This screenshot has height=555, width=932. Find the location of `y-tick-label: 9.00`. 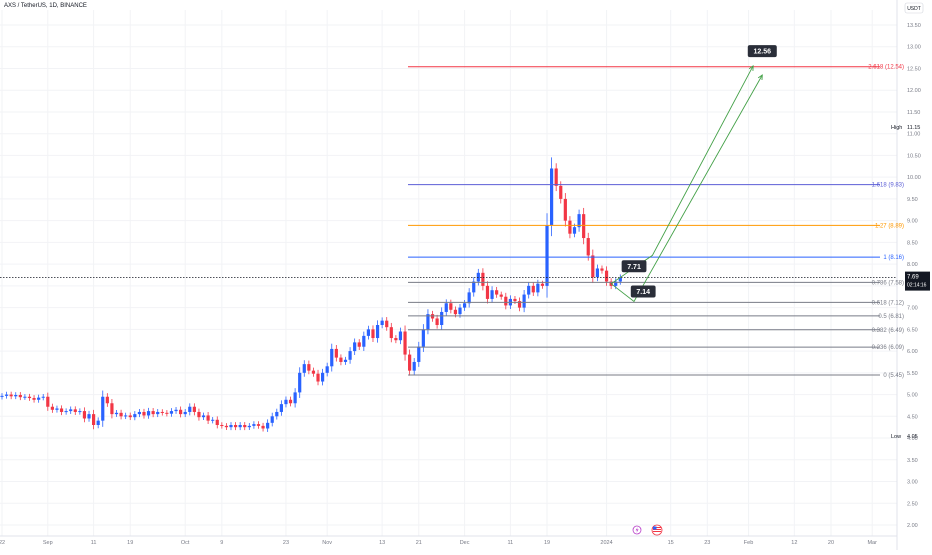

y-tick-label: 9.00 is located at coordinates (912, 222).